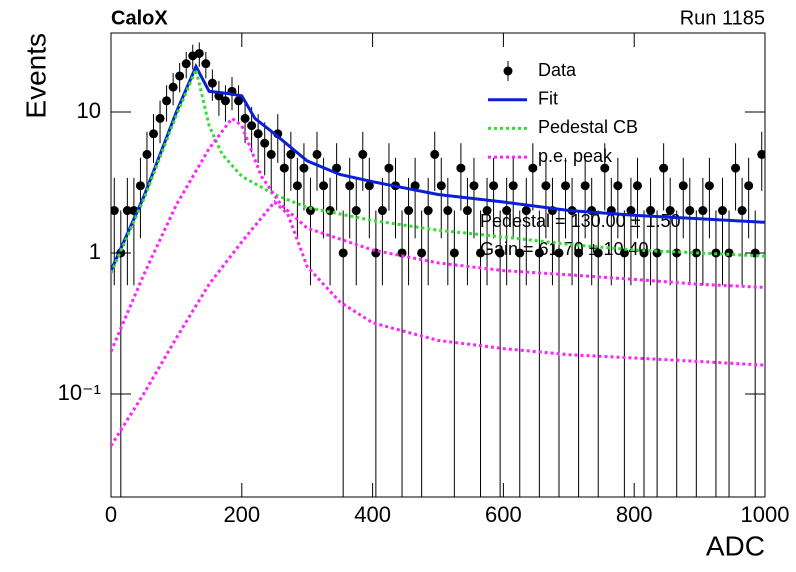 This screenshot has height=572, width=796. I want to click on x-tick-label: 400, so click(372, 514).